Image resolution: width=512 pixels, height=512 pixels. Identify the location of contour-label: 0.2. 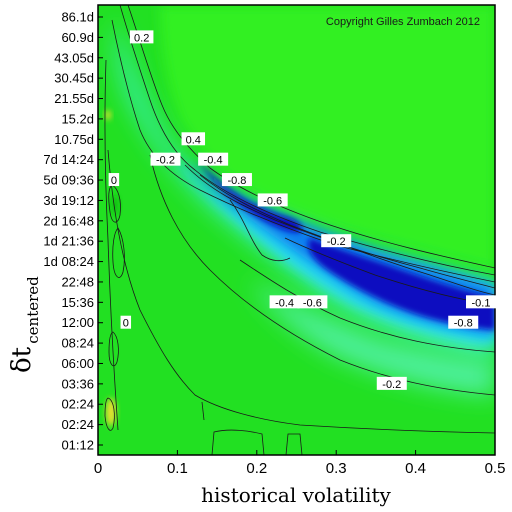
(141, 37).